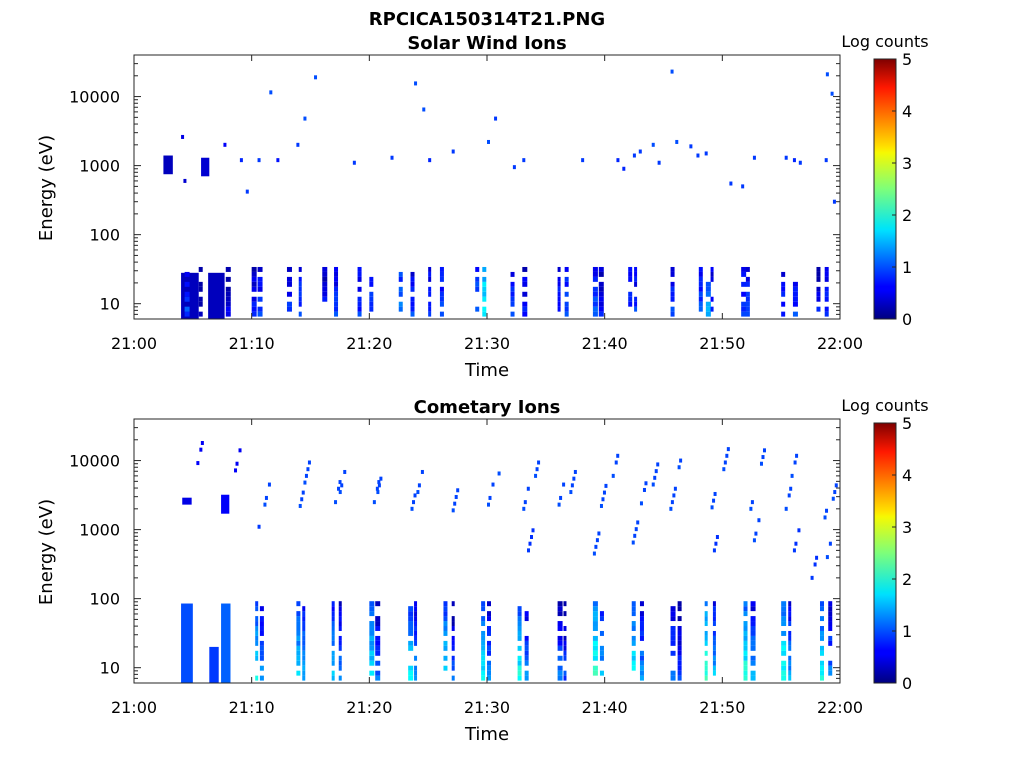  I want to click on colorbar-gradient, so click(885, 553).